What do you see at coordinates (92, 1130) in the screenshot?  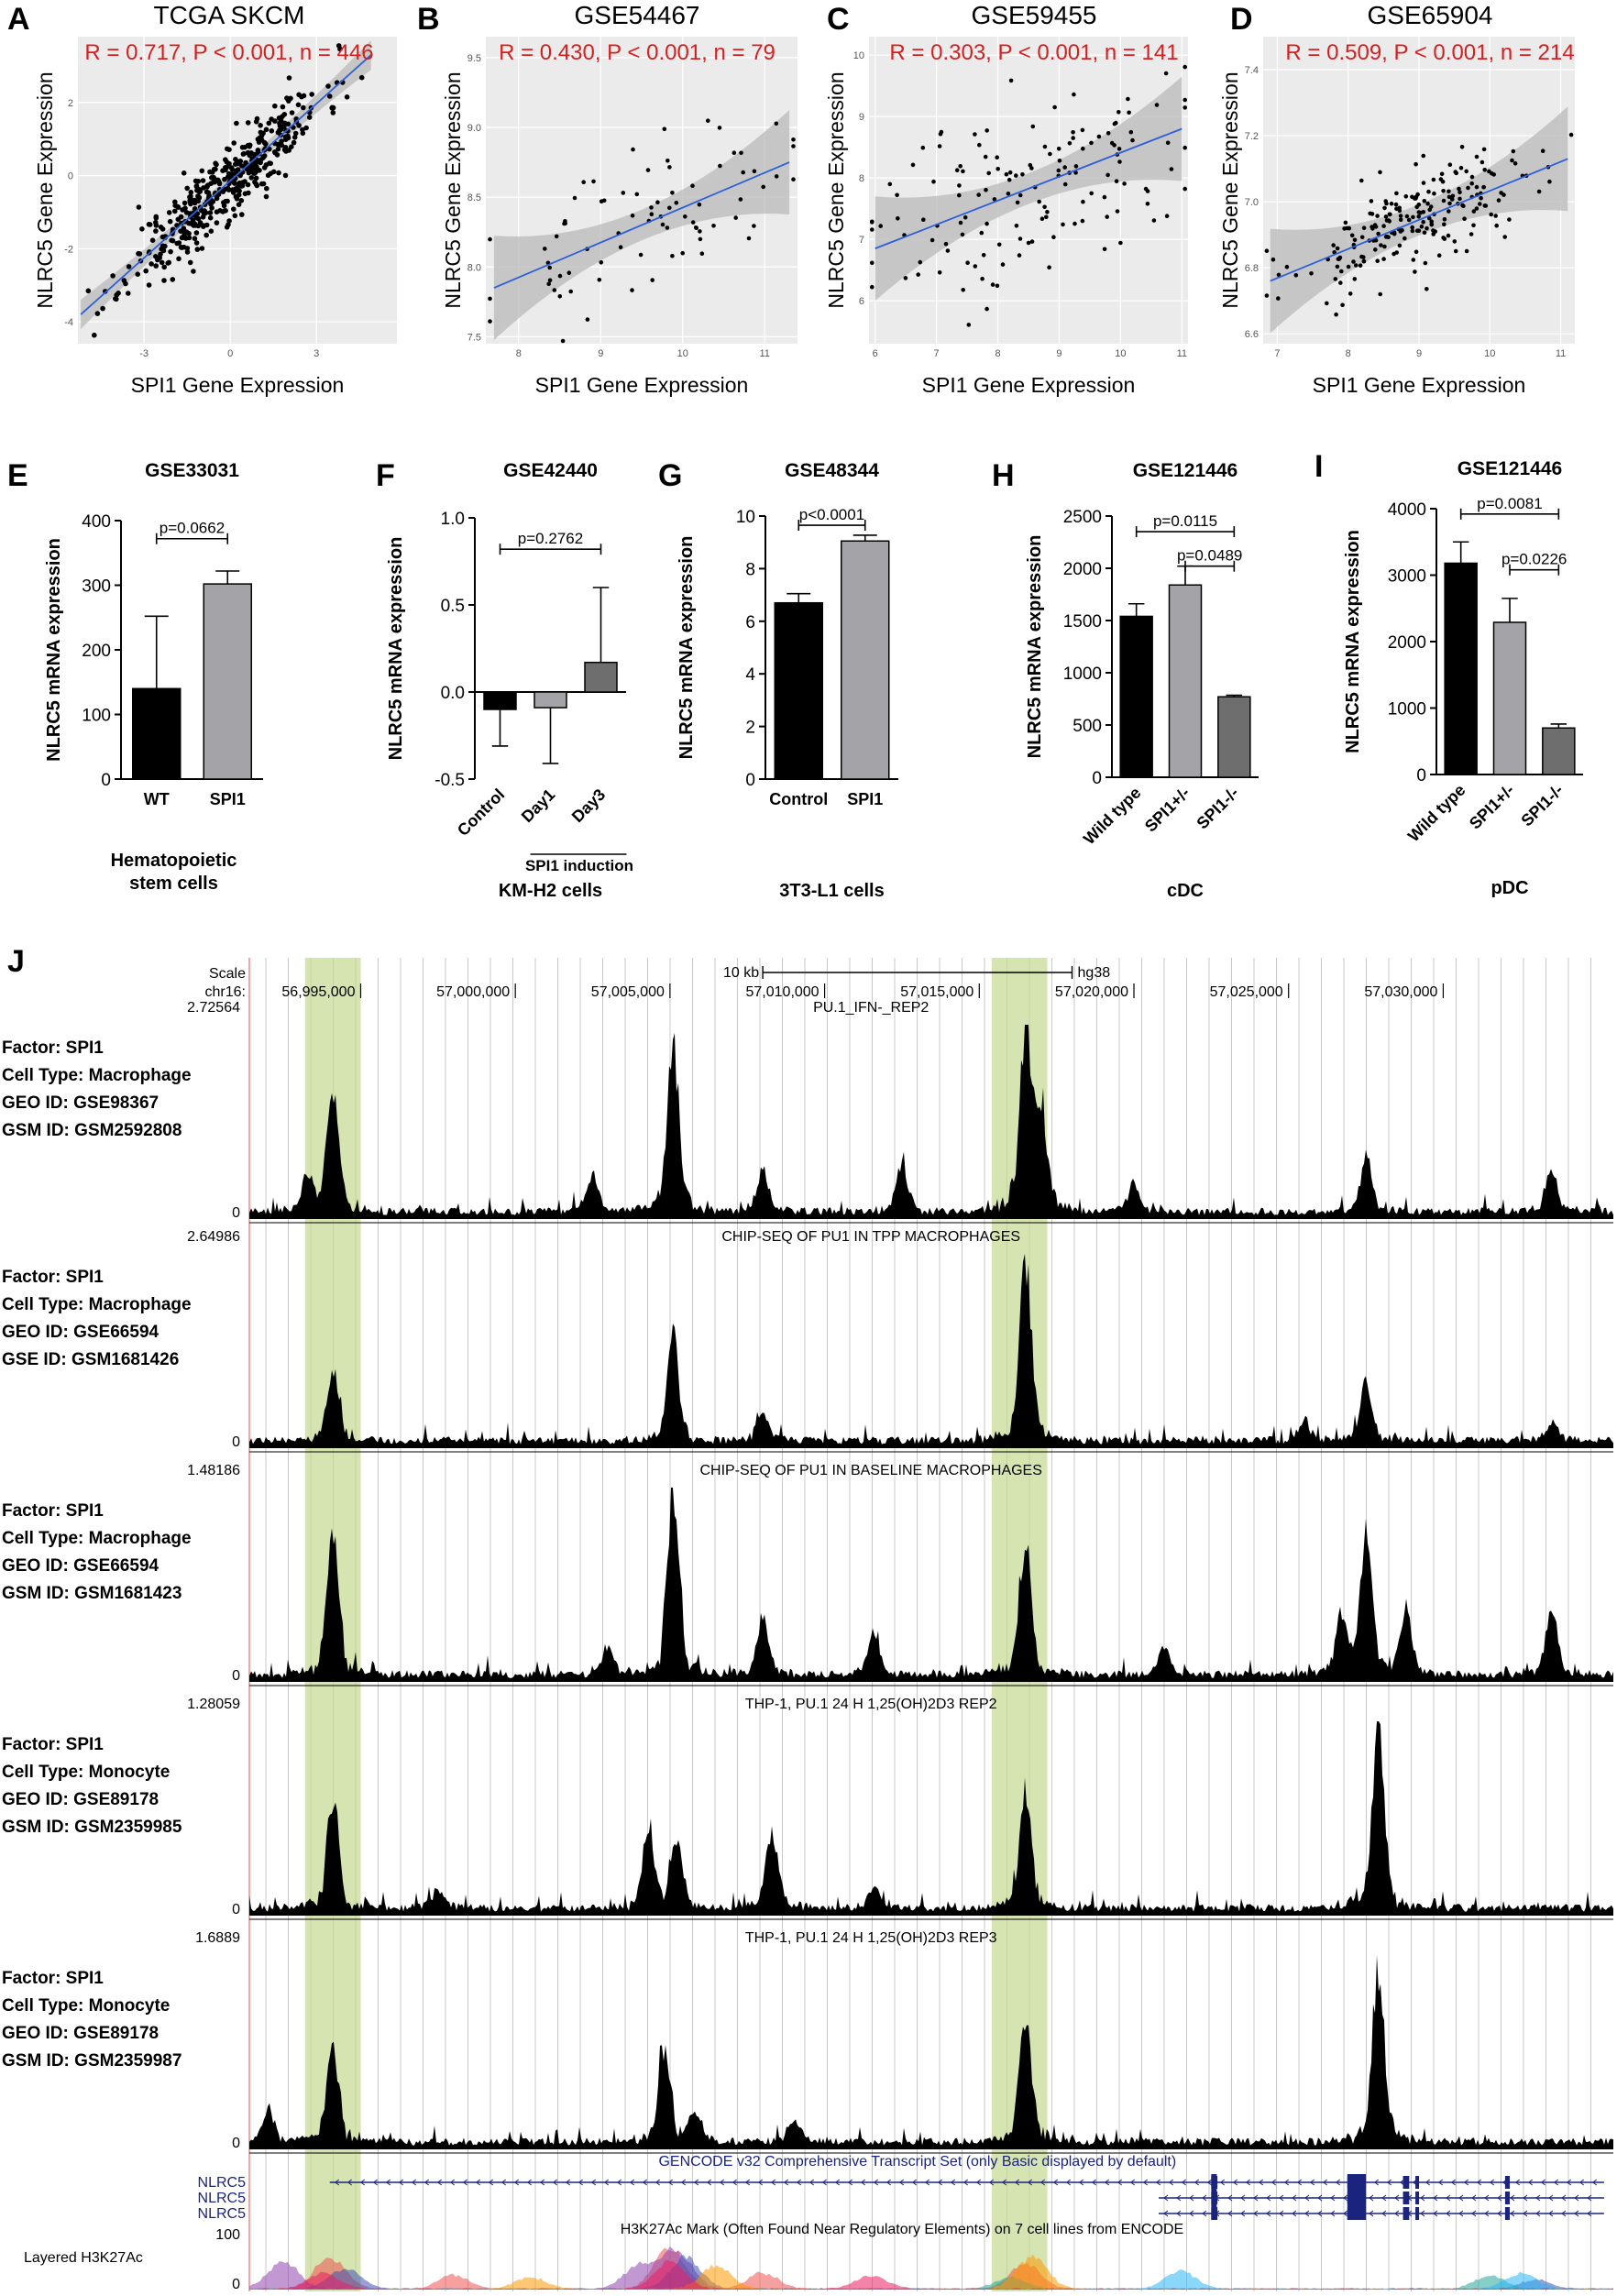 I see `track-gsm-id: GSM ID: GSM2592808` at bounding box center [92, 1130].